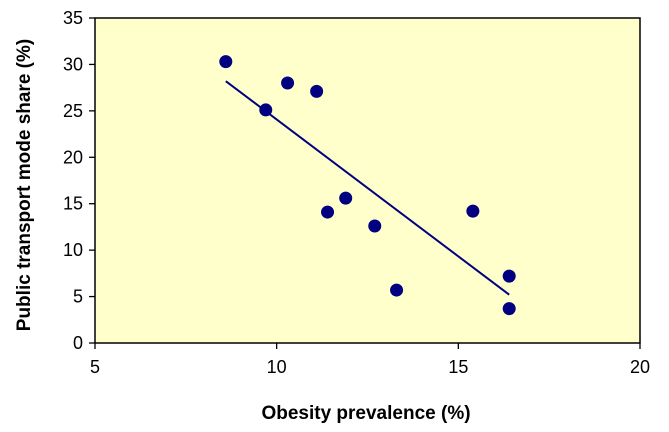 This screenshot has height=432, width=669. Describe the element at coordinates (95, 367) in the screenshot. I see `x-tick-label-5: 5` at that location.